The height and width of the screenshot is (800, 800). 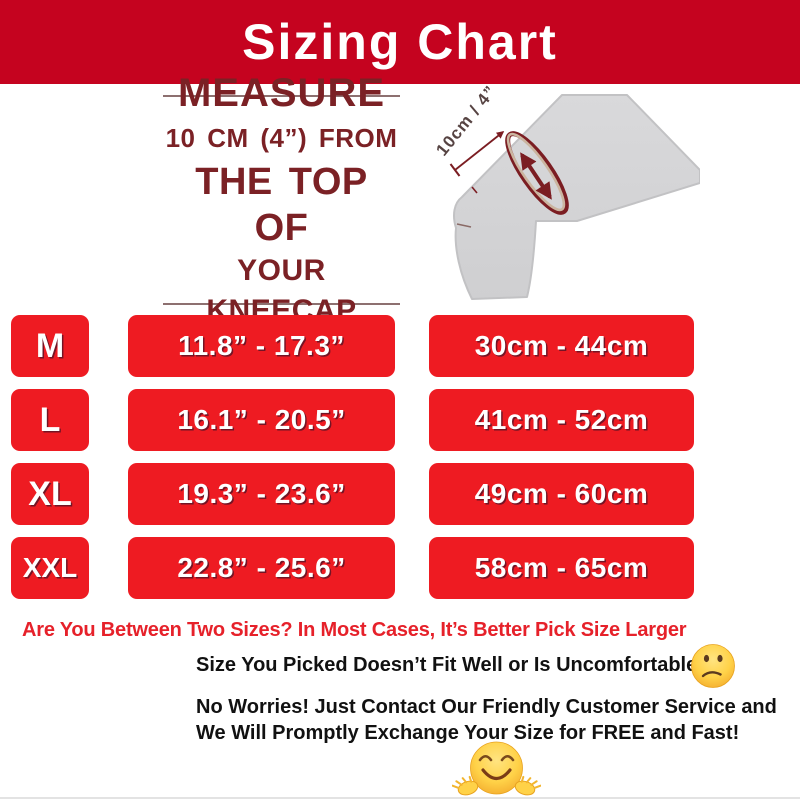 What do you see at coordinates (455, 170) in the screenshot?
I see `distance-tick-icon` at bounding box center [455, 170].